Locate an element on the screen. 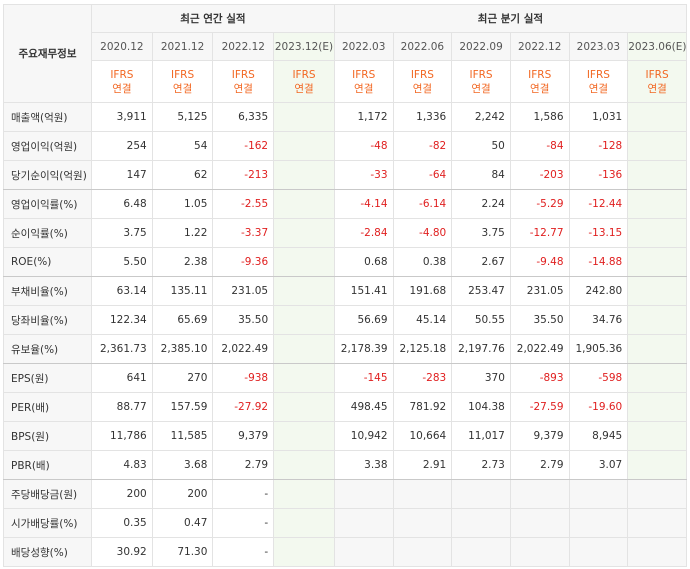  value-cell: 2,022.49 is located at coordinates (243, 349).